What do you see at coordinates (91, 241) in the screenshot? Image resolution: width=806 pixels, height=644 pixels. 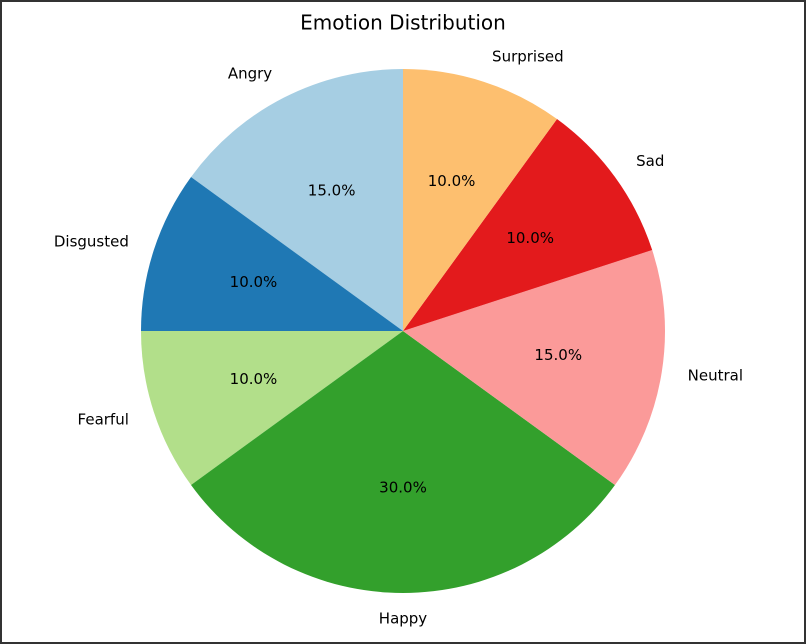 I see `slice-label: Disgusted` at bounding box center [91, 241].